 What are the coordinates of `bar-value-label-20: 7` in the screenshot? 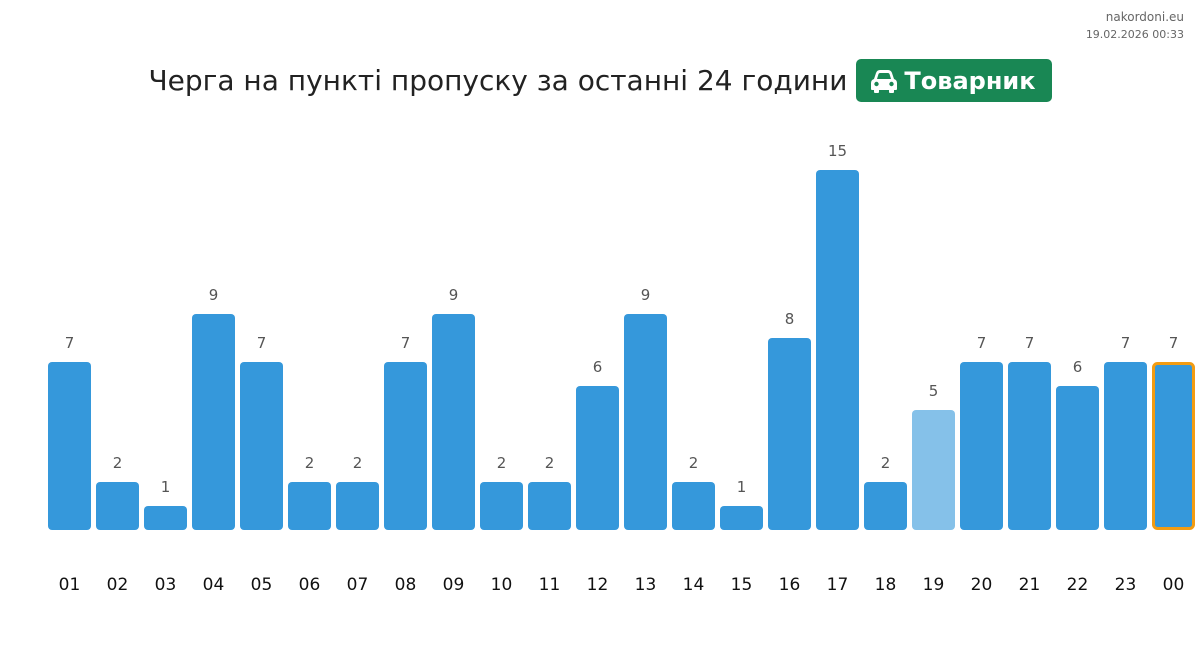 It's located at (982, 343).